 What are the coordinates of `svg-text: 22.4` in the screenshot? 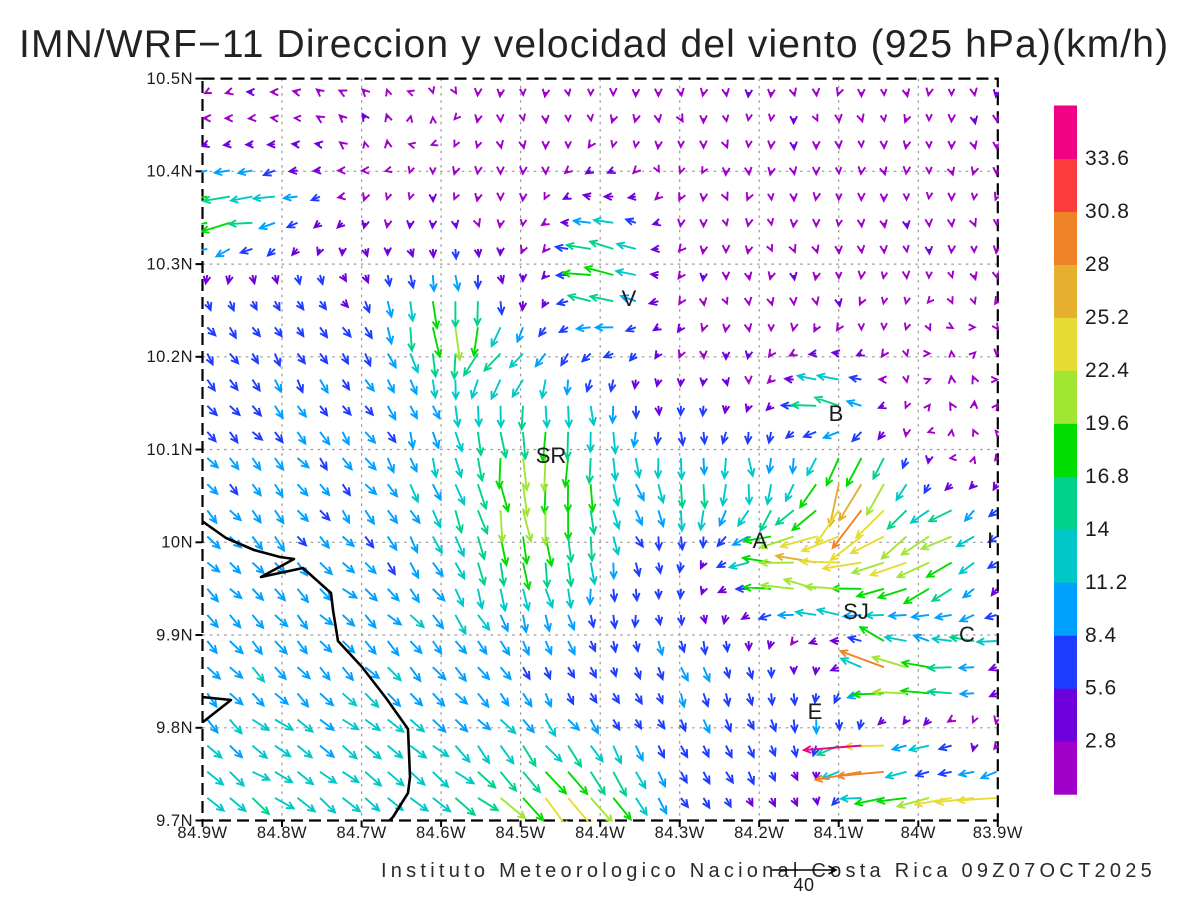 It's located at (1107, 370).